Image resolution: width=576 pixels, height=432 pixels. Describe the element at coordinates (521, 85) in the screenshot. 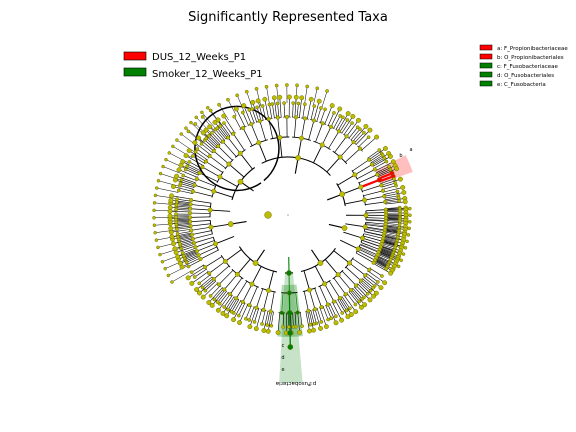

I see `clade-legend-label-e: e: C_Fusobacteria` at that location.